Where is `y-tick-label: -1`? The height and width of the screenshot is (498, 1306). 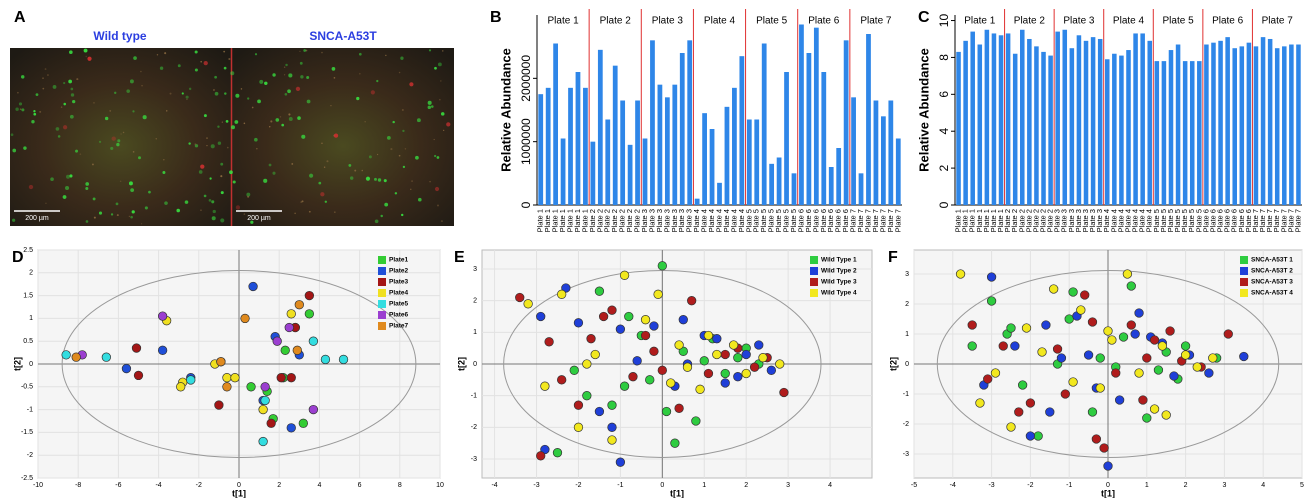
y-tick-label: -1 is located at coordinates (30, 409).